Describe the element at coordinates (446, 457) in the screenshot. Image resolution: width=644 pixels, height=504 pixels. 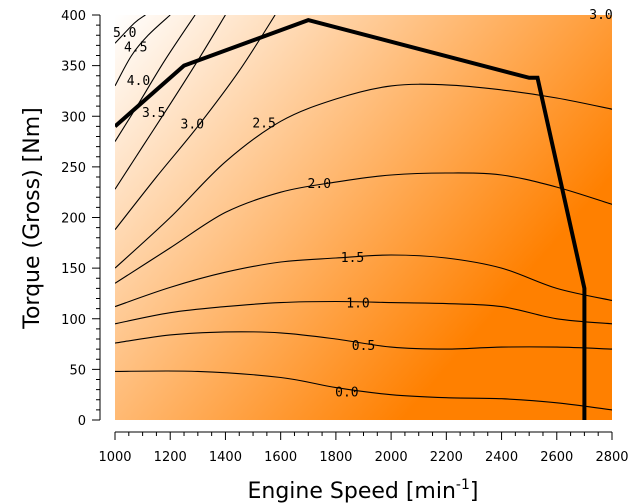
I see `x-tick-label: 2200` at that location.